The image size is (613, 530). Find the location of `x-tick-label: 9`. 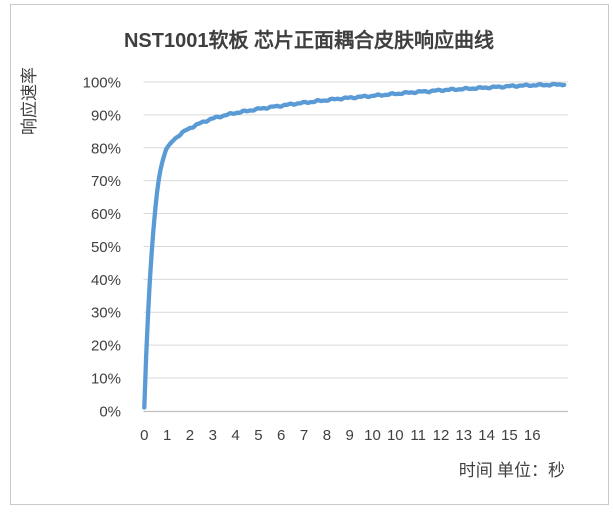

x-tick-label: 9 is located at coordinates (350, 435).